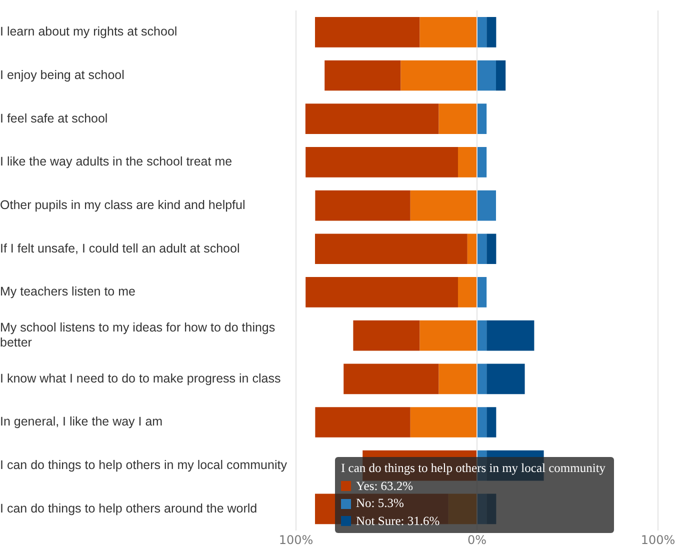 The image size is (680, 551). I want to click on y-tick-label: In general, I like the way I am, so click(81, 421).